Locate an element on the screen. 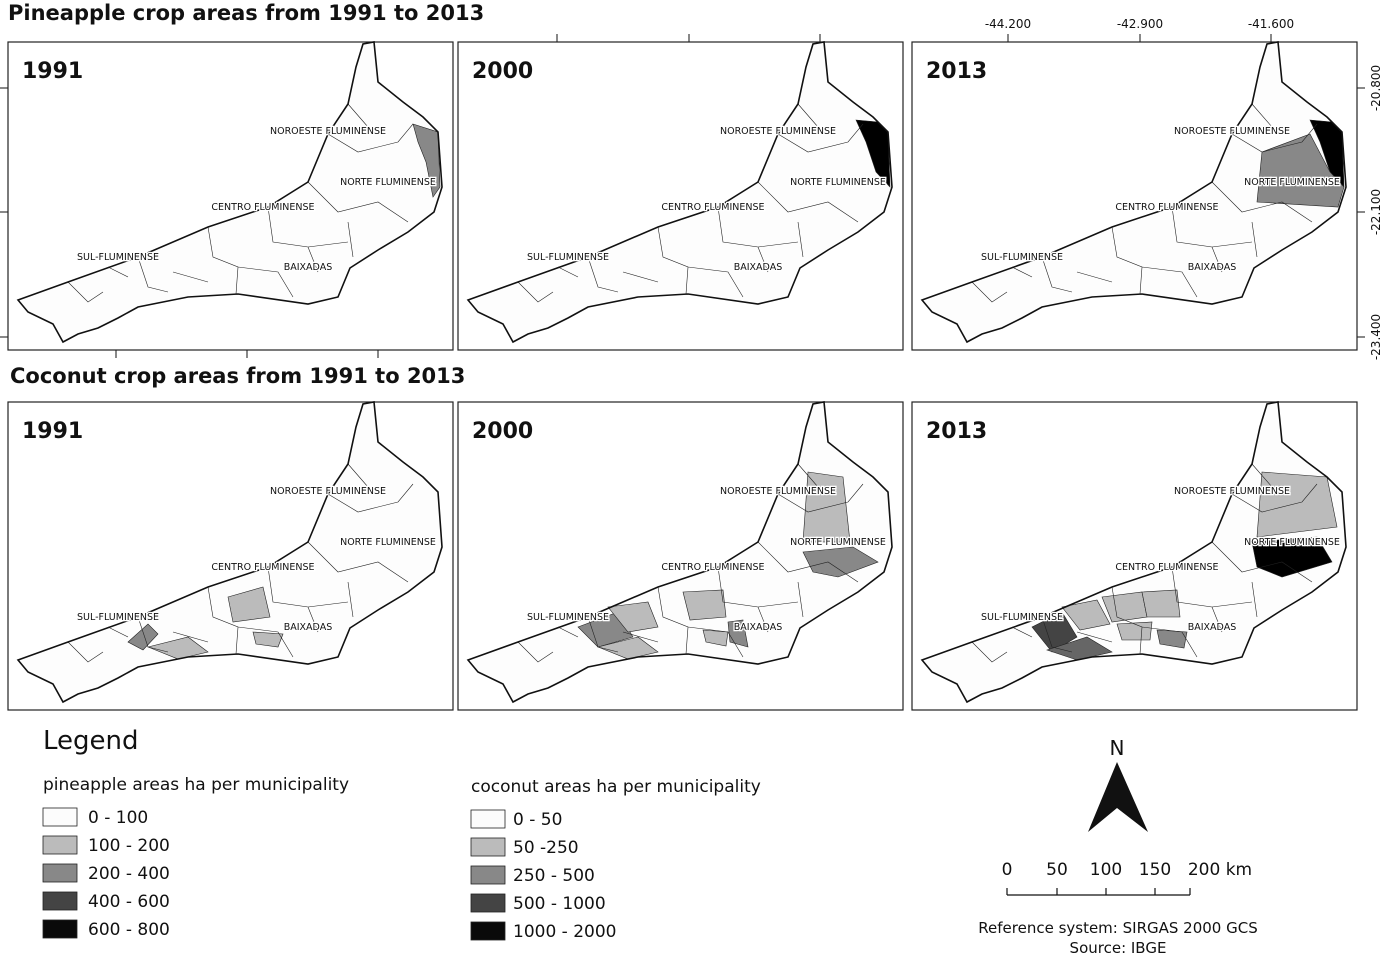  lon-label: -44.200 is located at coordinates (1008, 24).